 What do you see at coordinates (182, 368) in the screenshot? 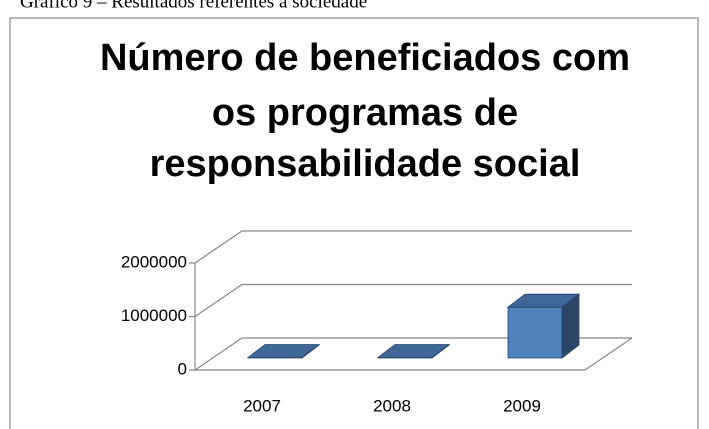
I see `y-tick-label: 0` at bounding box center [182, 368].